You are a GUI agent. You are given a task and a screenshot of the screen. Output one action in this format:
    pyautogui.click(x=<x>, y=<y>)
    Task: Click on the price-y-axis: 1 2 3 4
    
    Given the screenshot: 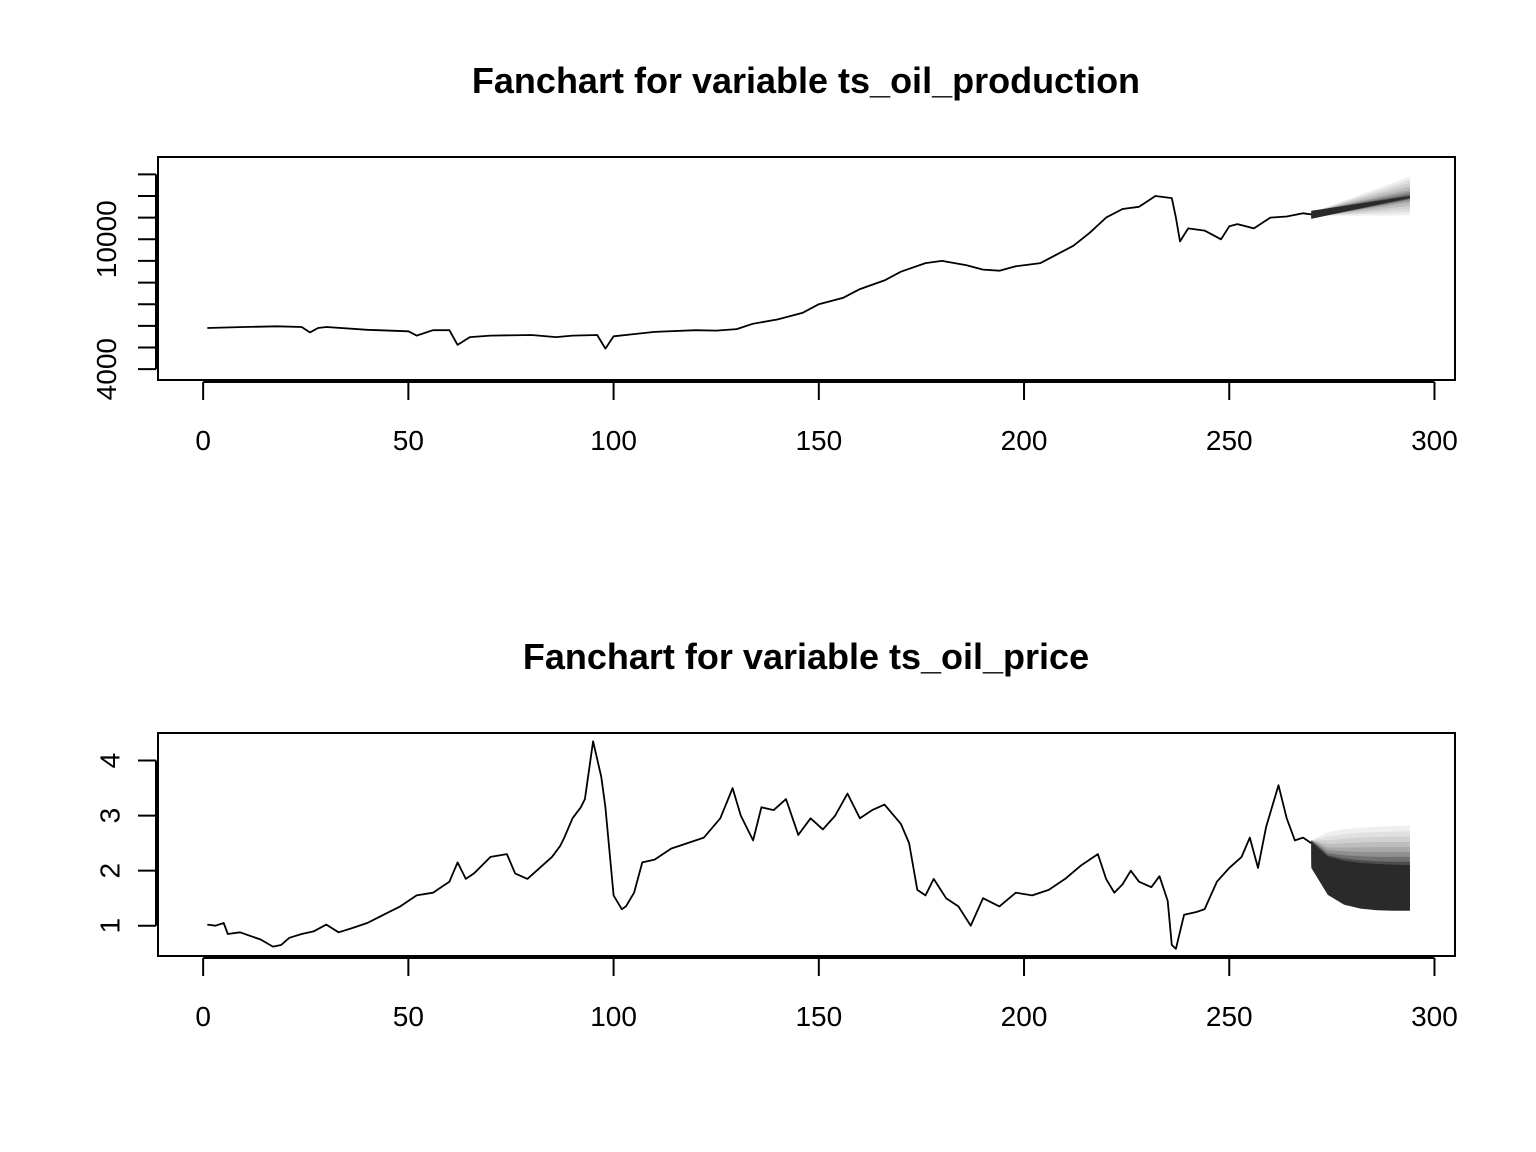 What is the action you would take?
    pyautogui.click(x=126, y=843)
    